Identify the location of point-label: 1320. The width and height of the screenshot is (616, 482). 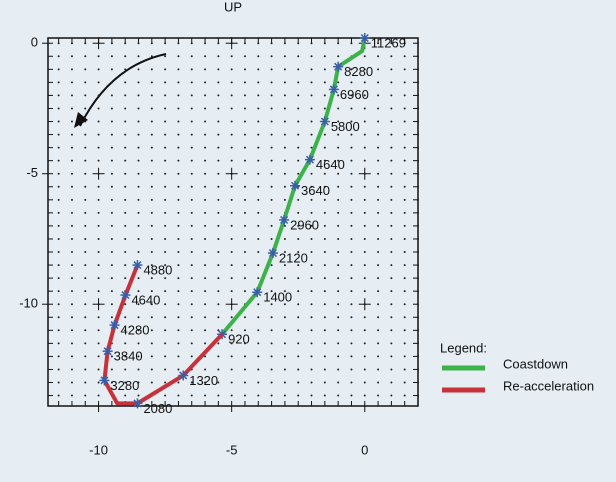
(203, 380).